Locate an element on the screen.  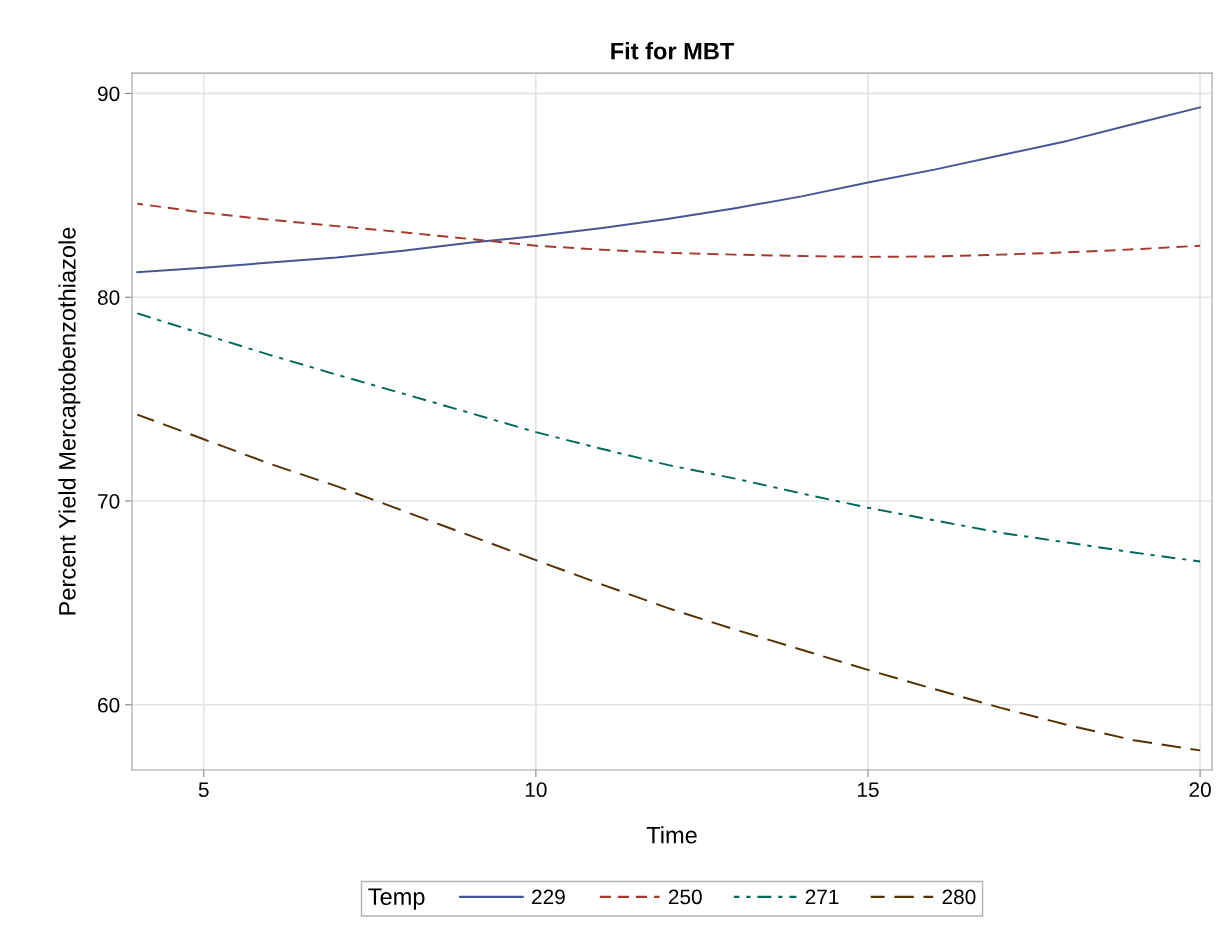
x-tick-label: 15 is located at coordinates (868, 790).